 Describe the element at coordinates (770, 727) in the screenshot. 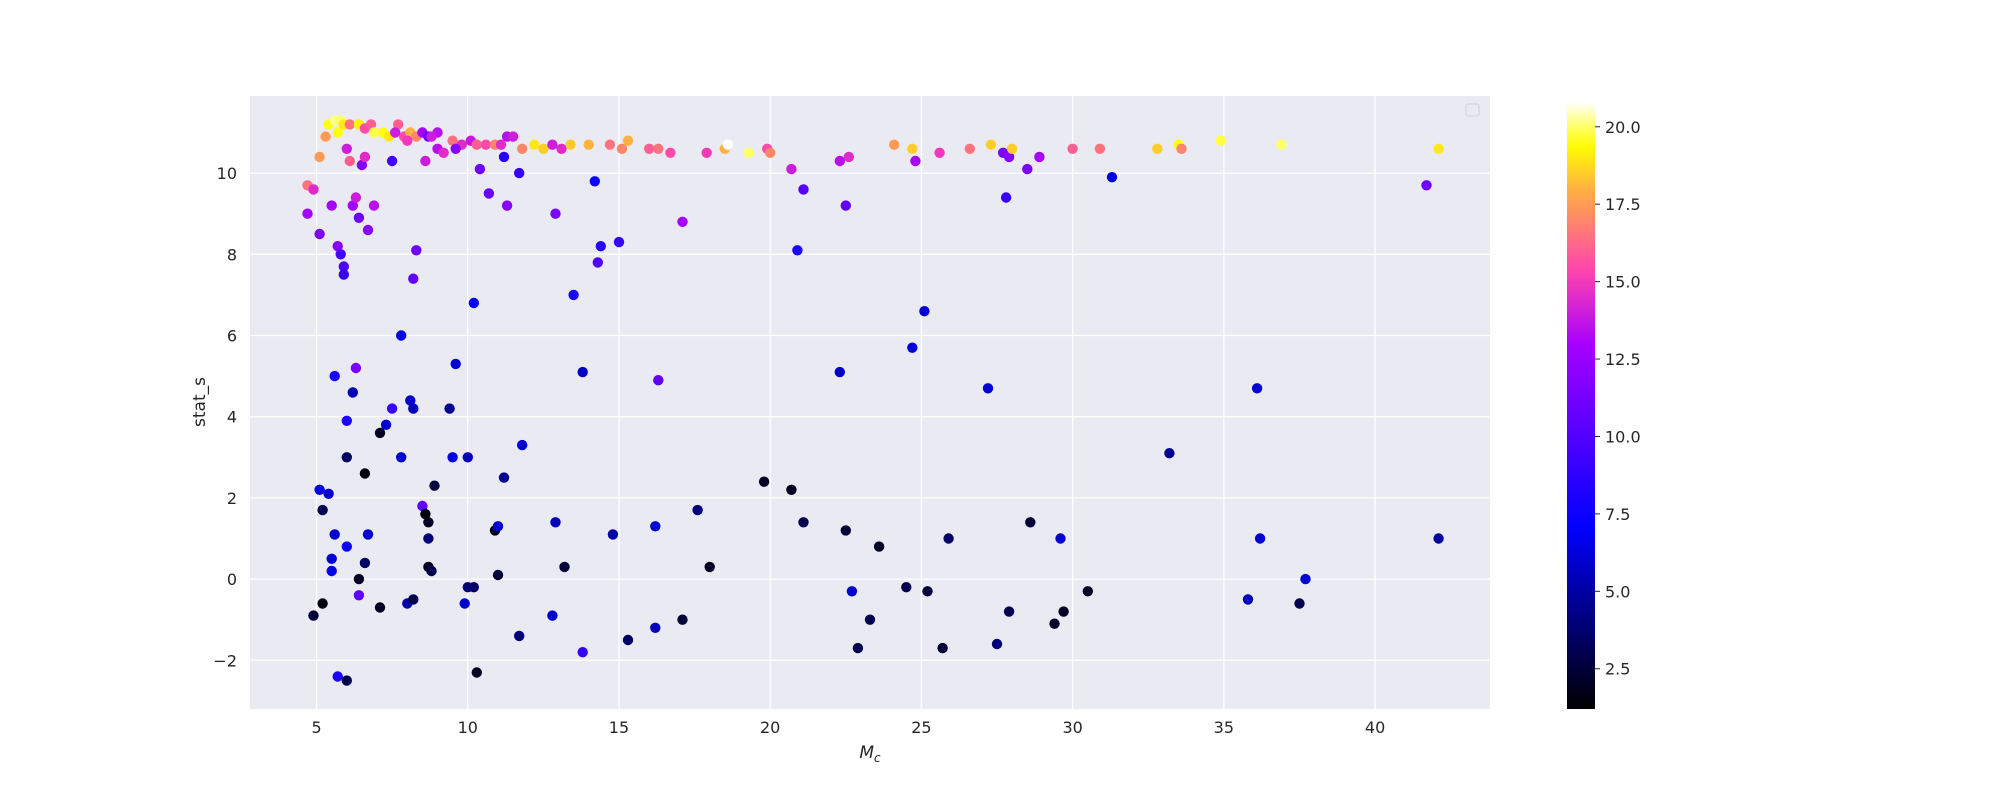

I see `x-tick-label: 20` at that location.